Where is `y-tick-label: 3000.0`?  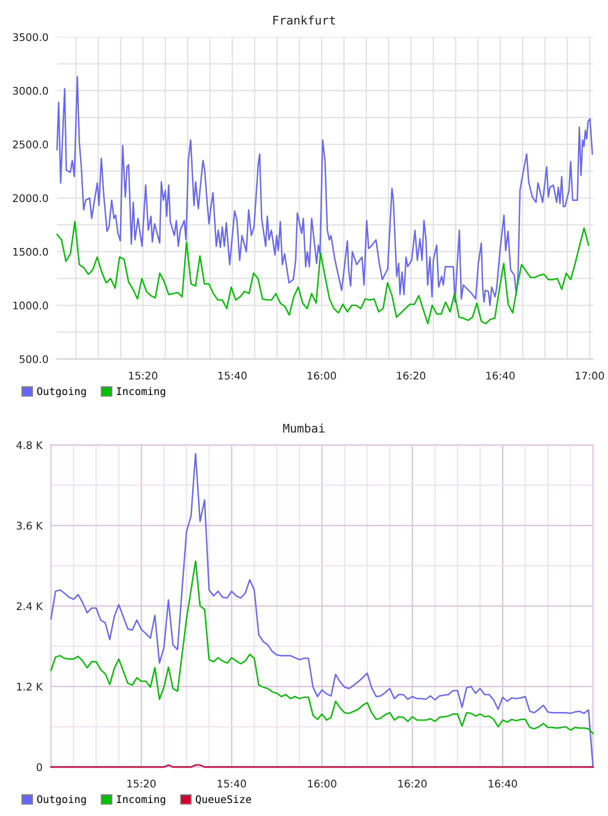 y-tick-label: 3000.0 is located at coordinates (30, 90).